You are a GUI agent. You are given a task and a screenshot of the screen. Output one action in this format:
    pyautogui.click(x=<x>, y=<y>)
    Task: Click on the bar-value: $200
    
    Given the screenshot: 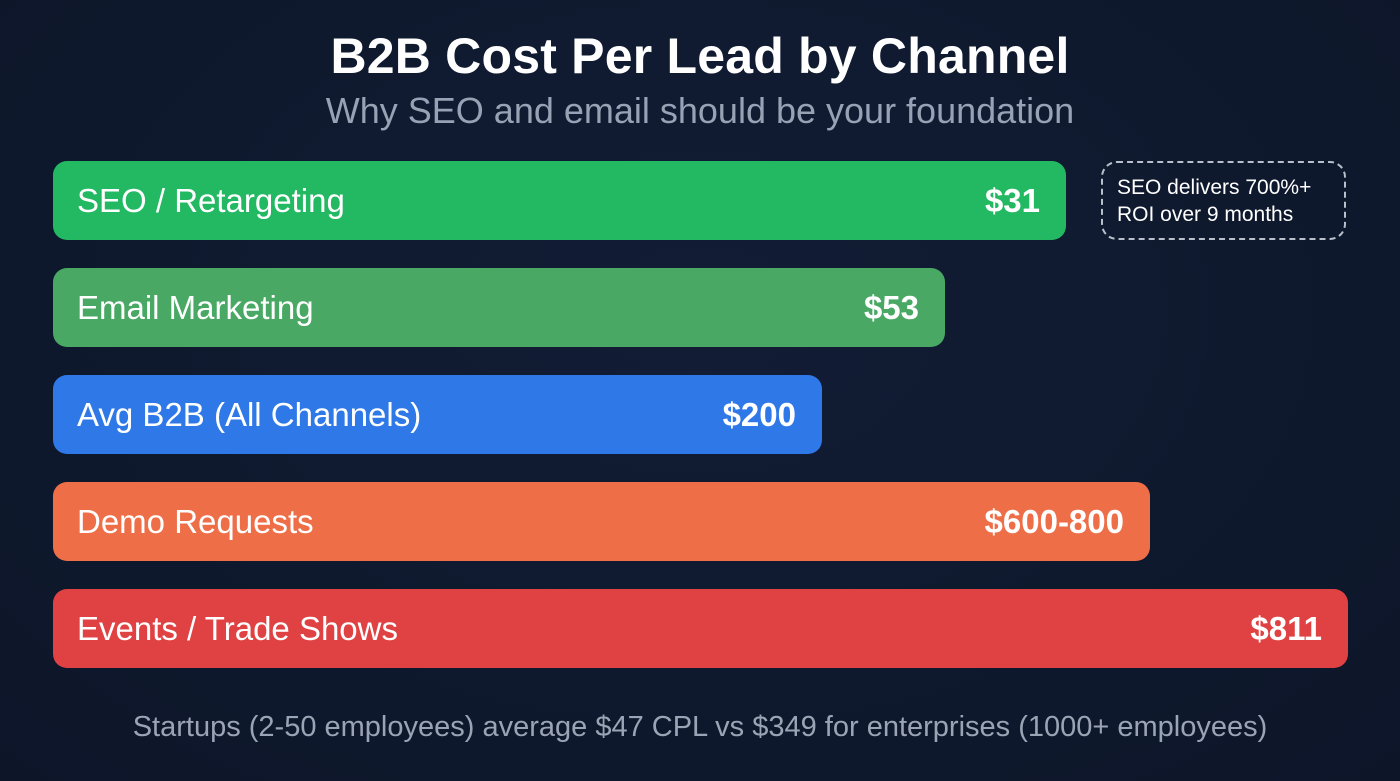 What is the action you would take?
    pyautogui.click(x=759, y=414)
    